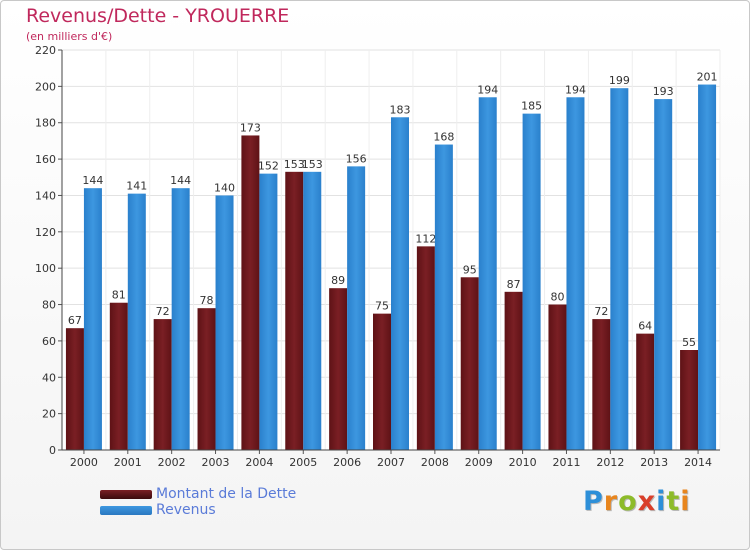 Image resolution: width=750 pixels, height=550 pixels. I want to click on data-label-revenus: 156, so click(356, 158).